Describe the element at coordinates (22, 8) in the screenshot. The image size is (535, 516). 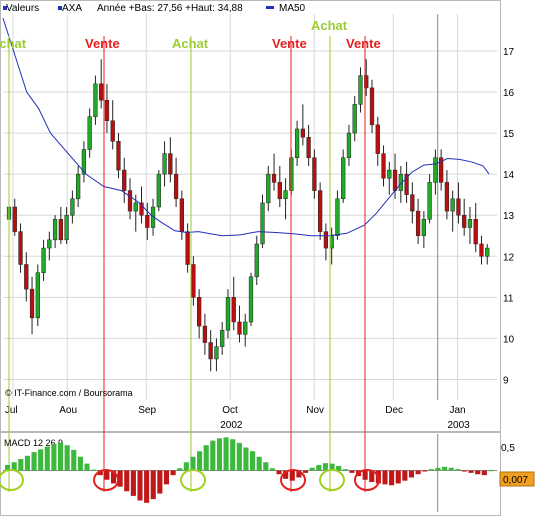
I see `header-valeurs-label: Valeurs` at that location.